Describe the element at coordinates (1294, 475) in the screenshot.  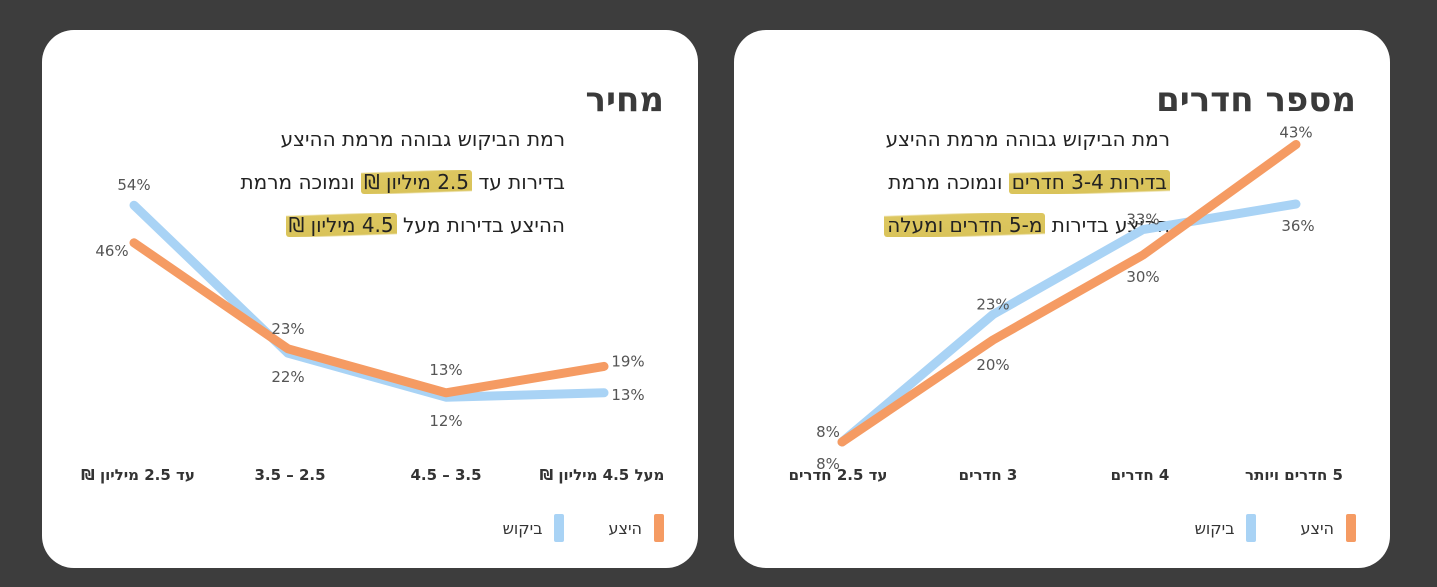
I see `rooms-category-label: 5 חדרים ויותר` at that location.